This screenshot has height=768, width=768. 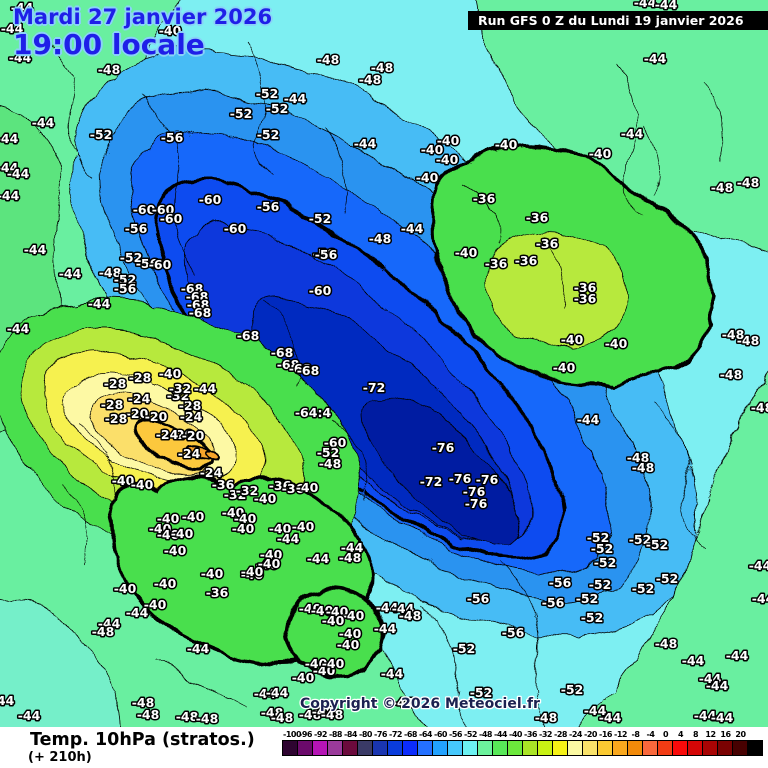 What do you see at coordinates (331, 630) in the screenshot?
I see `region-south-green` at bounding box center [331, 630].